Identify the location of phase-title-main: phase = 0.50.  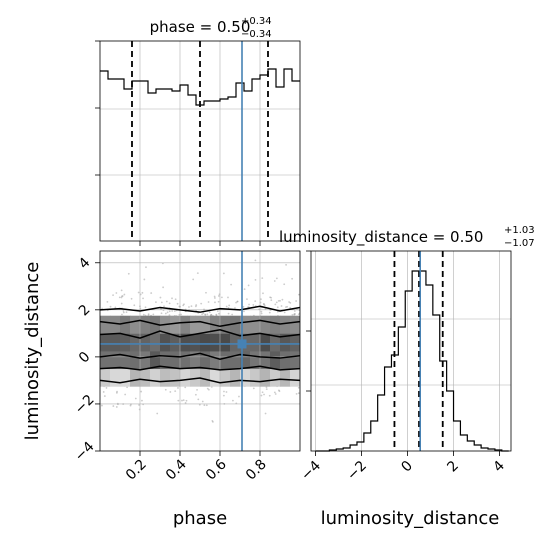
(200, 27).